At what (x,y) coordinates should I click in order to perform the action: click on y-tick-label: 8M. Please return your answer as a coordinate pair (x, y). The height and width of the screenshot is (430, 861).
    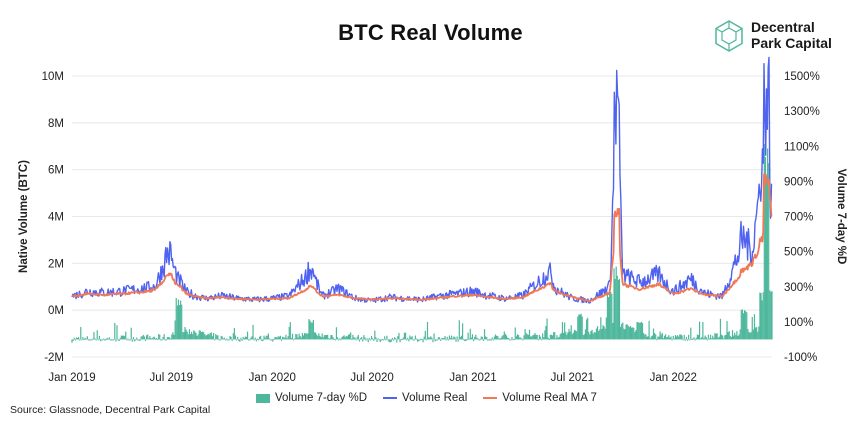
    Looking at the image, I should click on (56, 124).